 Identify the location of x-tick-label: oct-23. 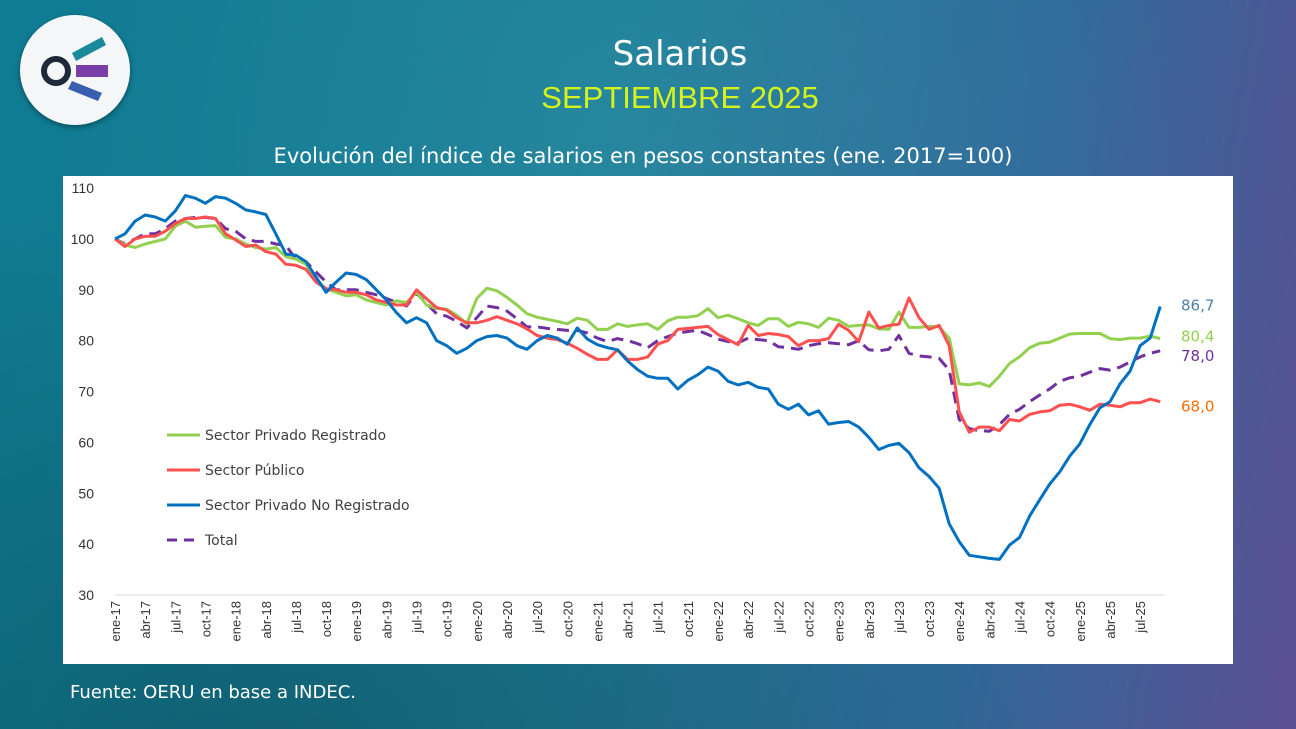
(929, 619).